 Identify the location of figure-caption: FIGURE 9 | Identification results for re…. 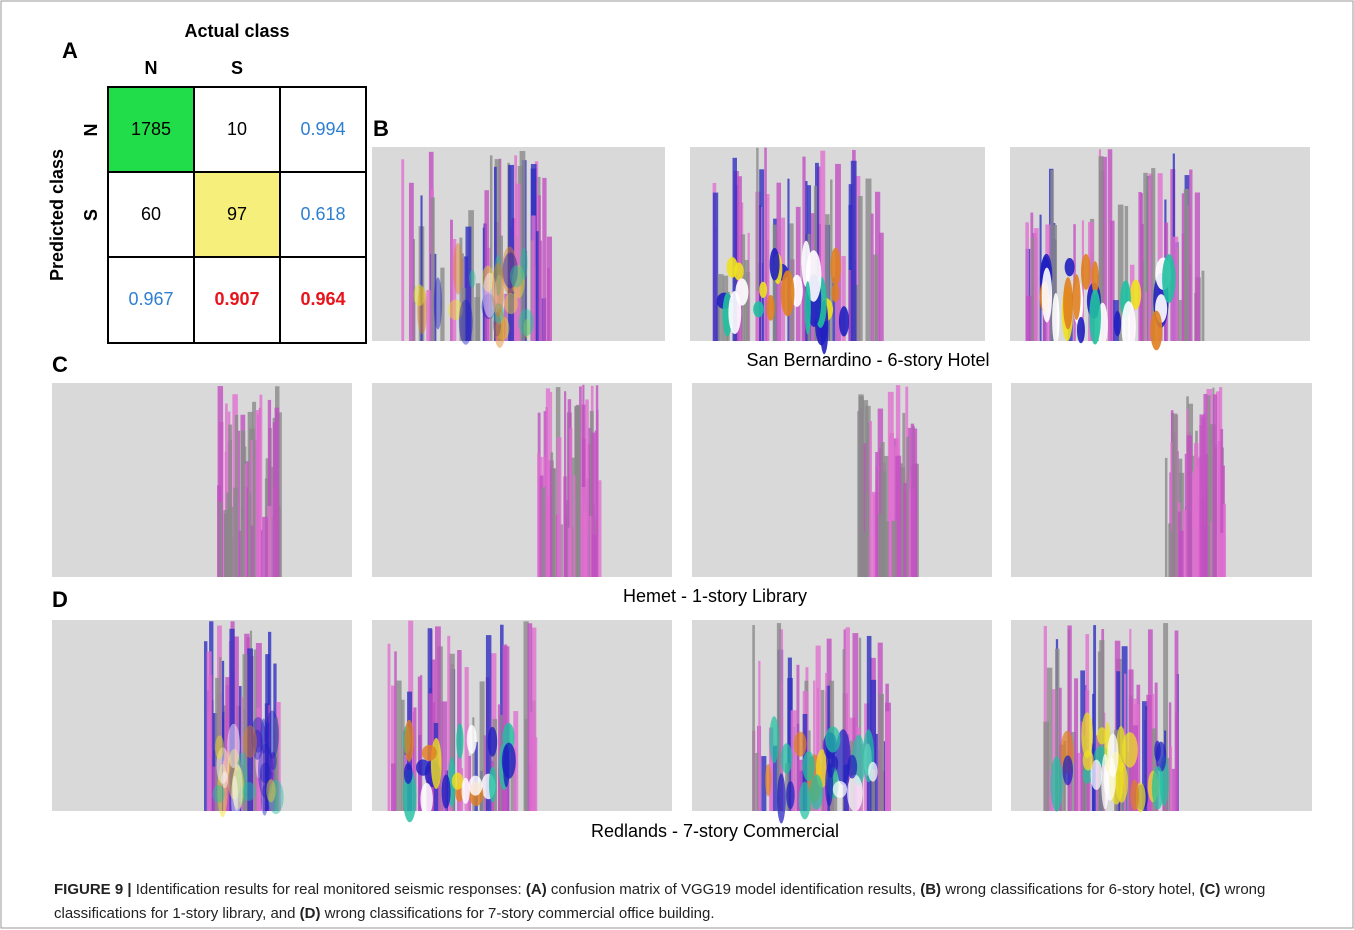
(684, 902).